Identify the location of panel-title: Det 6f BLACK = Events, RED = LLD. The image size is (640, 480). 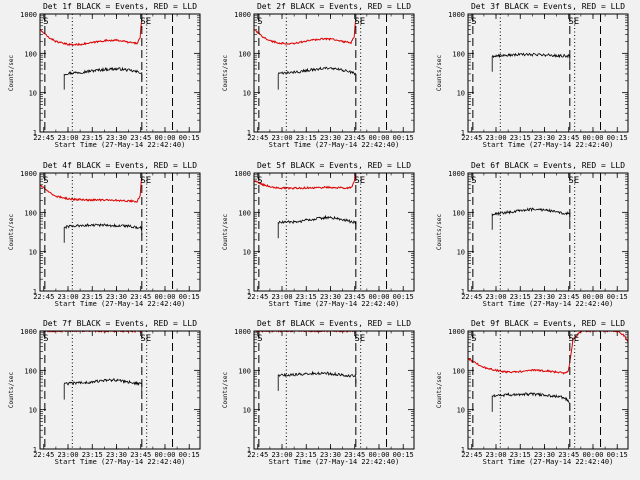
(548, 165).